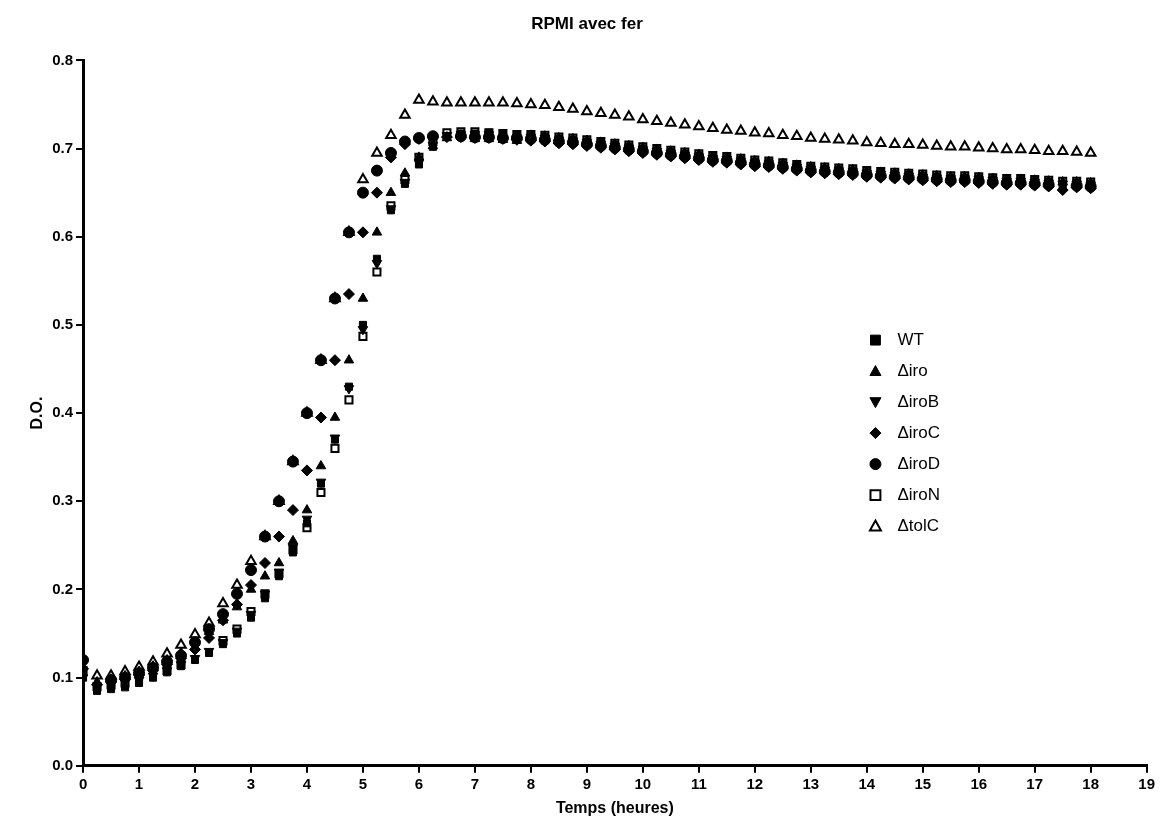  Describe the element at coordinates (63, 764) in the screenshot. I see `y-tick-label: 0.0` at that location.